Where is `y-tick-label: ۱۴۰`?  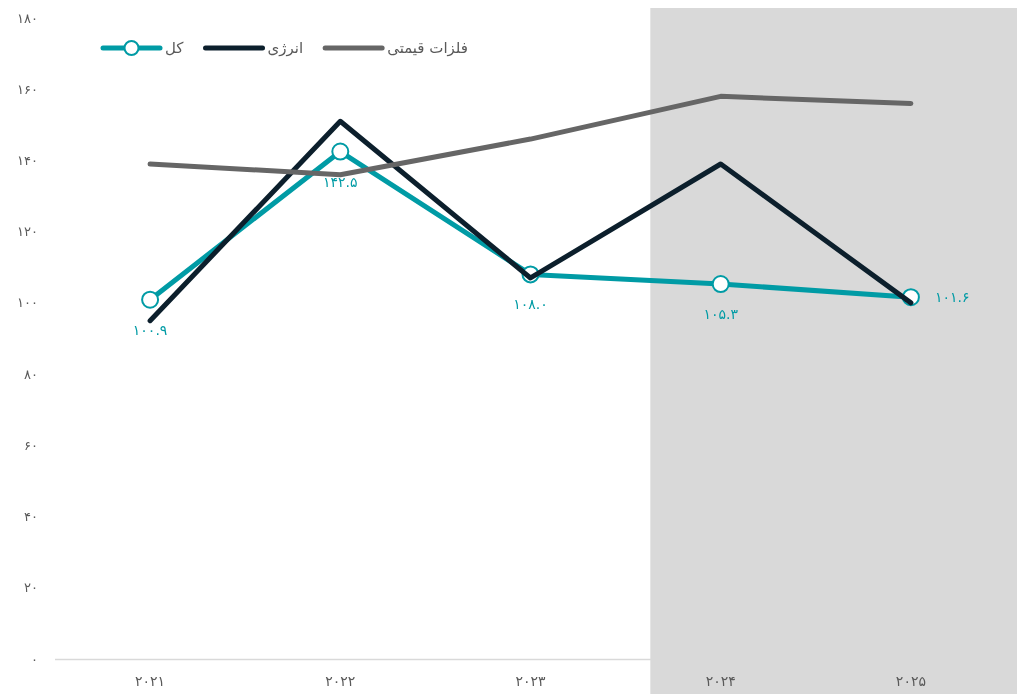
y-tick-label: ۱۴۰ is located at coordinates (27, 160).